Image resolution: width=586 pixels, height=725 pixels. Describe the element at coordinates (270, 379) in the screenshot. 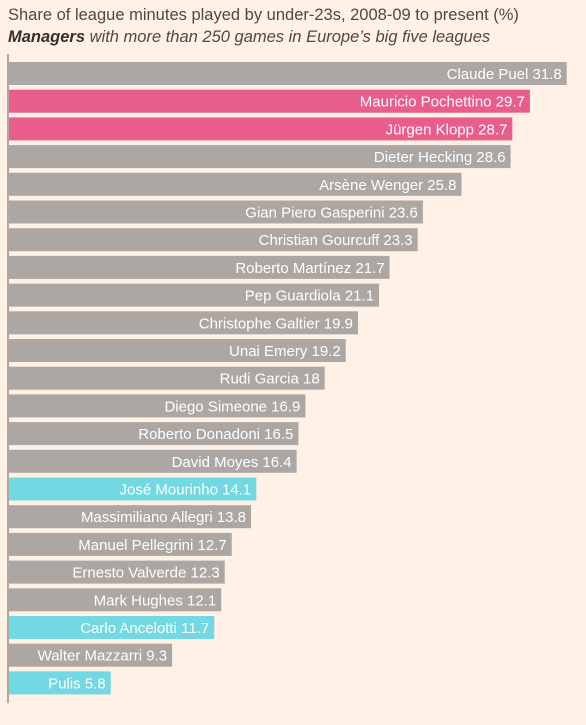

I see `bar-label: Rudi Garcia 18` at that location.